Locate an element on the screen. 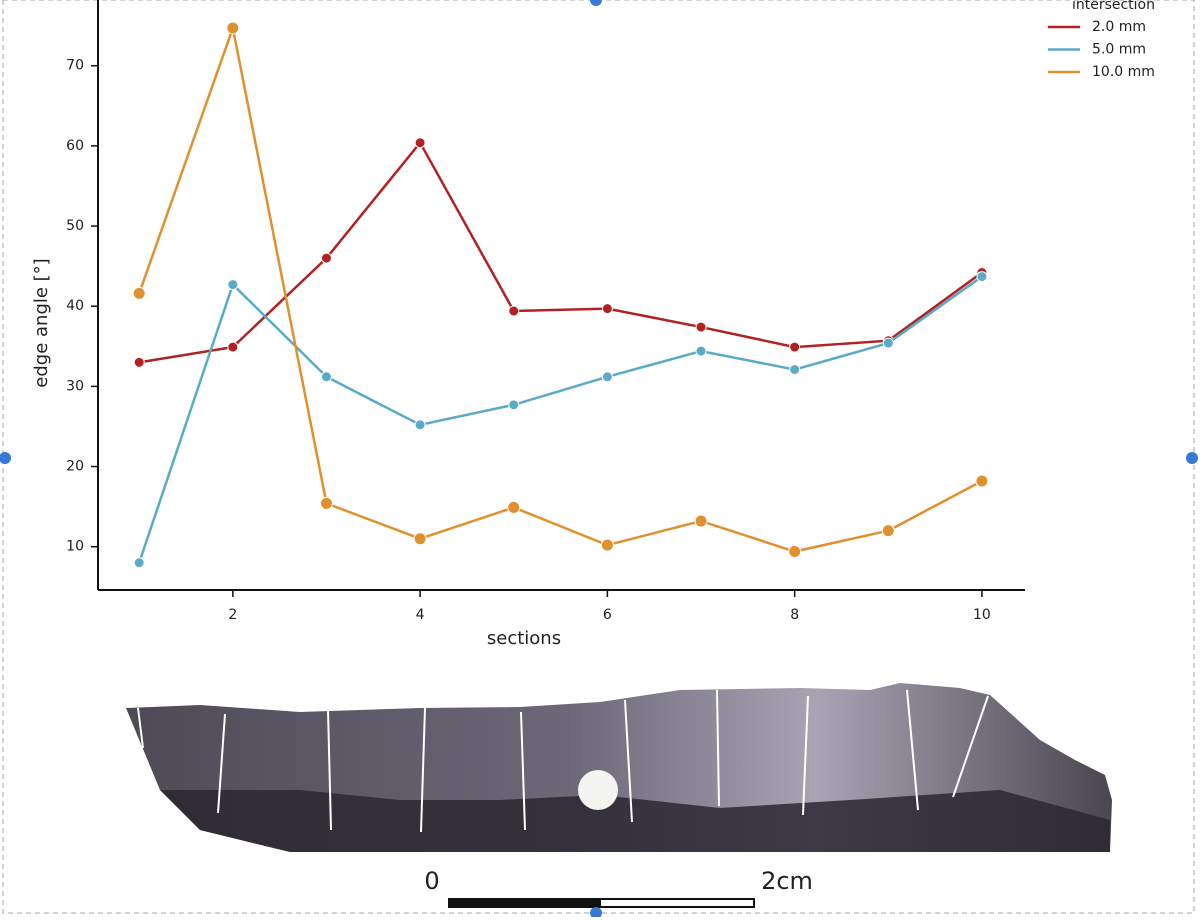 The width and height of the screenshot is (1200, 921). y-tick-label: 10 is located at coordinates (75, 547).